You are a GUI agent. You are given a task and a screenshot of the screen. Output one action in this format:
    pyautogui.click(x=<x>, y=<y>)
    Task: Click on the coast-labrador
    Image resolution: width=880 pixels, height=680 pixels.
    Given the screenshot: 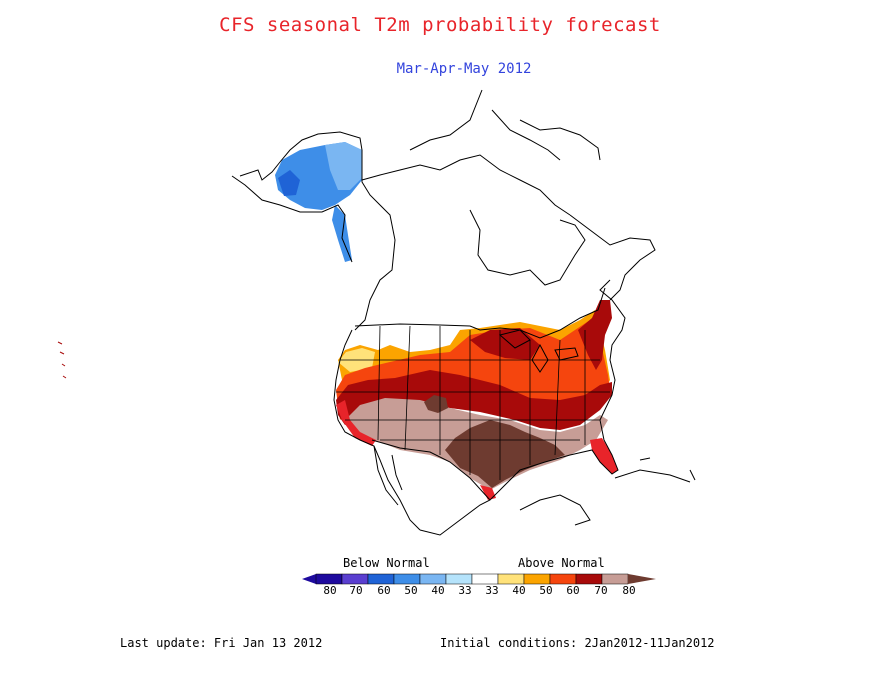 What is the action you would take?
    pyautogui.click(x=612, y=257)
    